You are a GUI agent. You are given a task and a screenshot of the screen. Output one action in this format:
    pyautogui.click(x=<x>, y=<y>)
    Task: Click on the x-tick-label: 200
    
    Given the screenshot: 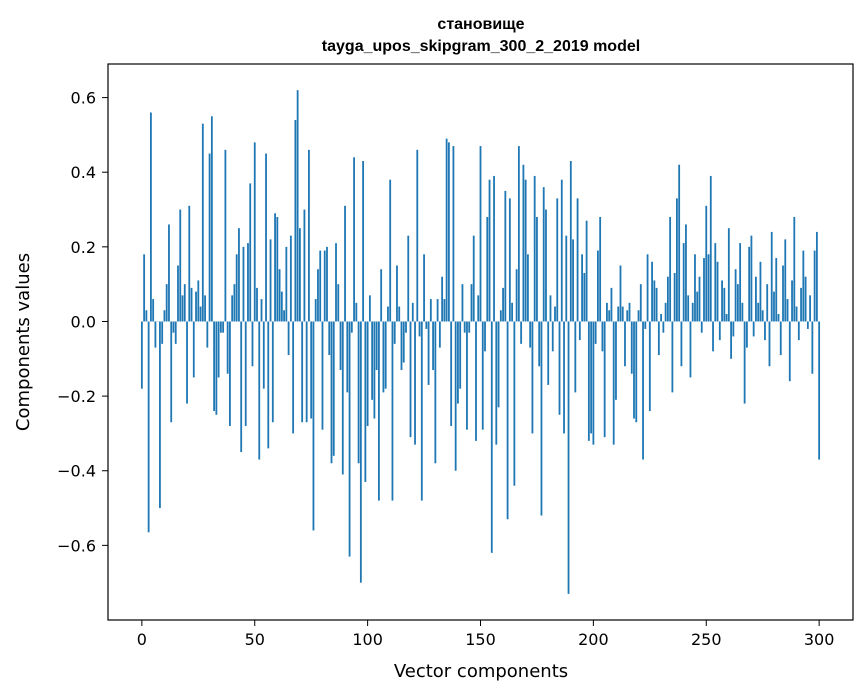 What is the action you would take?
    pyautogui.click(x=593, y=639)
    